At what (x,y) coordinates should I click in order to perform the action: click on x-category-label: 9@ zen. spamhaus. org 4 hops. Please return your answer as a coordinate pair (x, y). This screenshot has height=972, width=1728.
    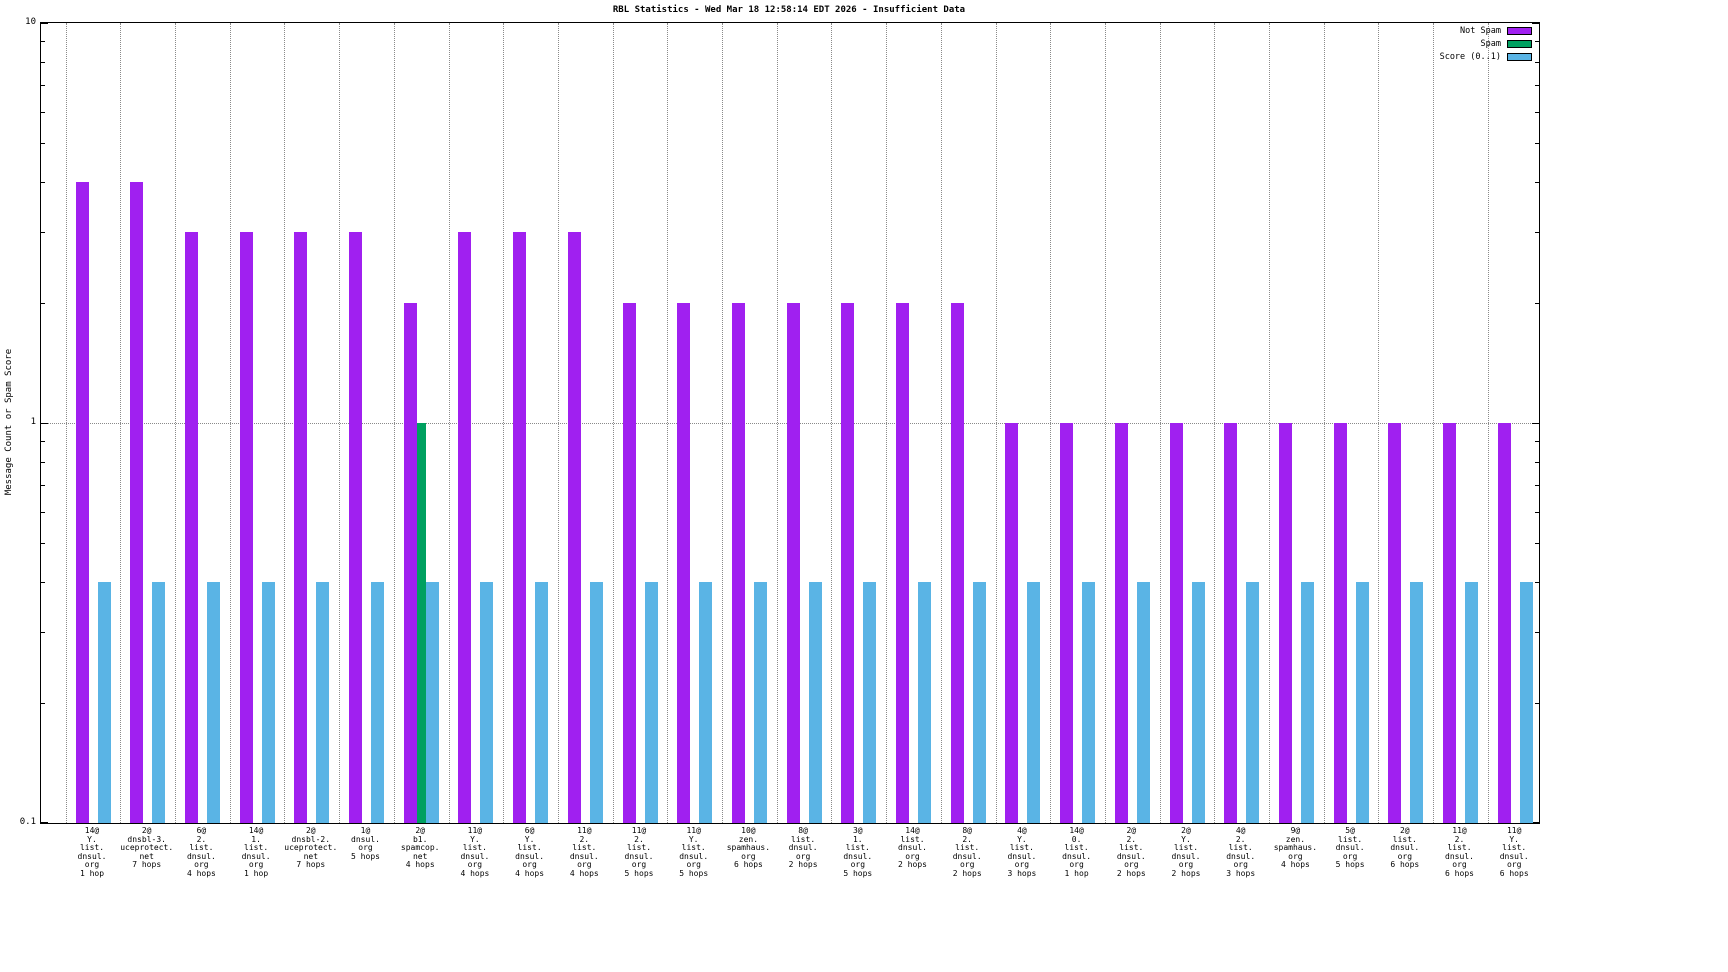
    Looking at the image, I should click on (1295, 847).